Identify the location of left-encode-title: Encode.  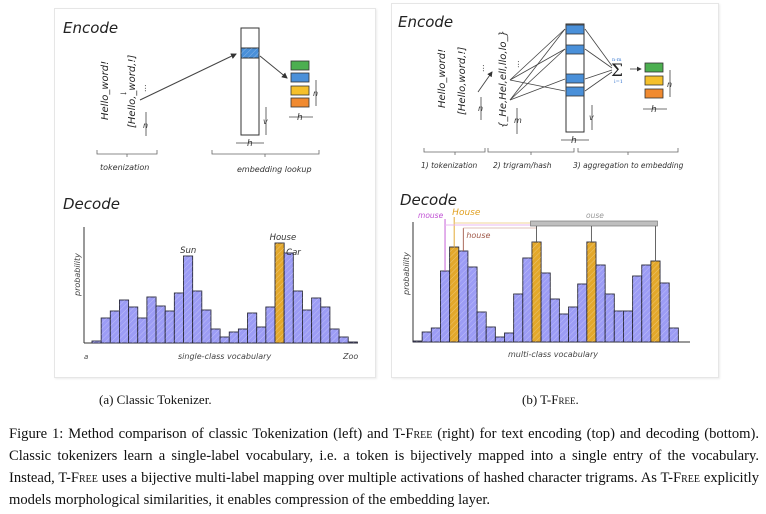
(90, 28).